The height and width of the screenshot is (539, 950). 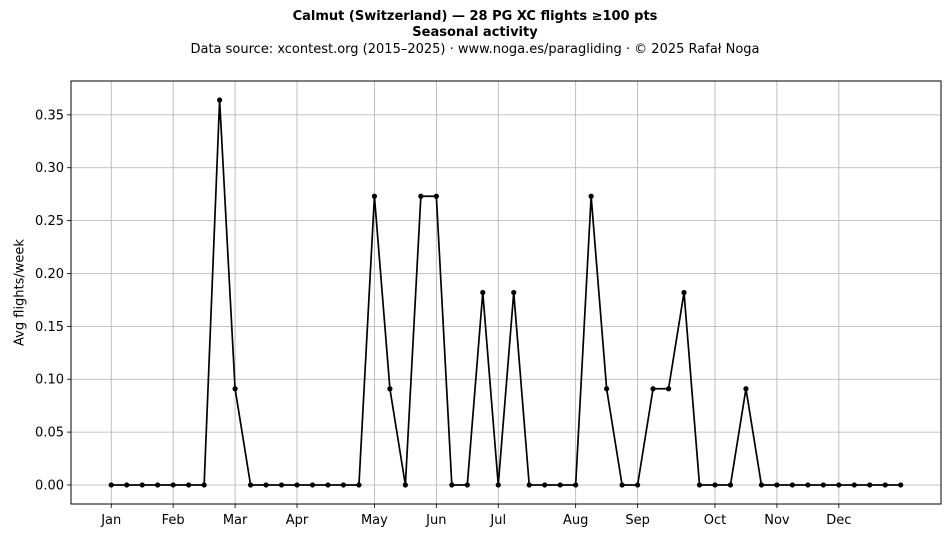 What do you see at coordinates (53, 300) in the screenshot?
I see `y-axis: 0.00 0.05 0.10 0.15 0.20 0.25 0.30 0.35` at bounding box center [53, 300].